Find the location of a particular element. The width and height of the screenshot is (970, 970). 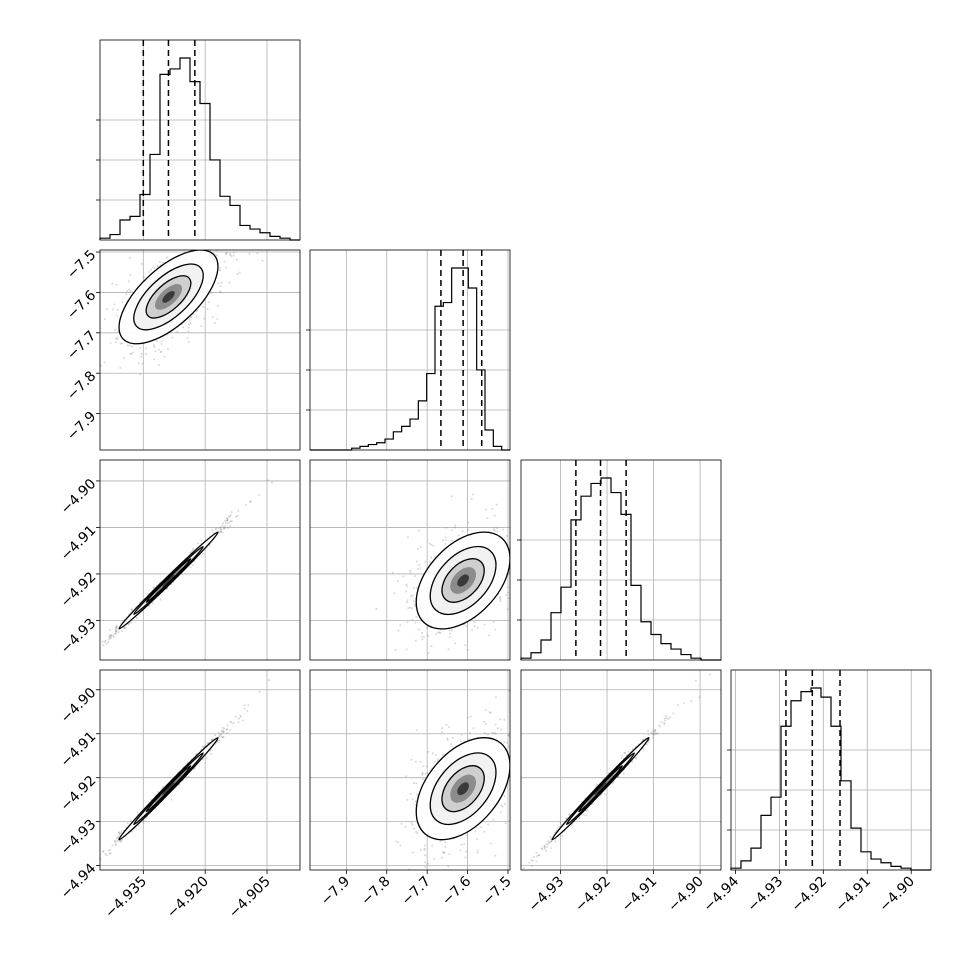

axes-frame is located at coordinates (200, 770).